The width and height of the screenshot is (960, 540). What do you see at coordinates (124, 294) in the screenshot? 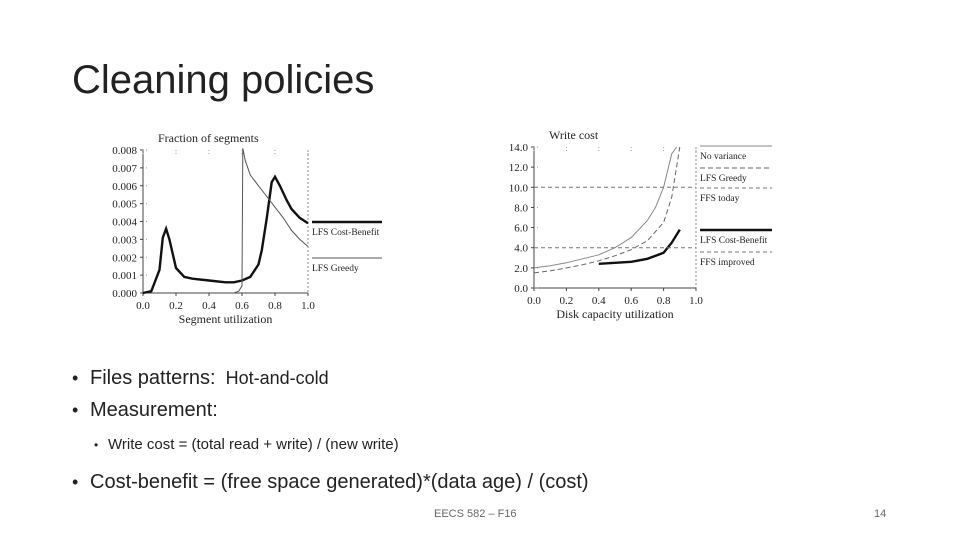
I see `y-tick-label: 0.000` at bounding box center [124, 294].